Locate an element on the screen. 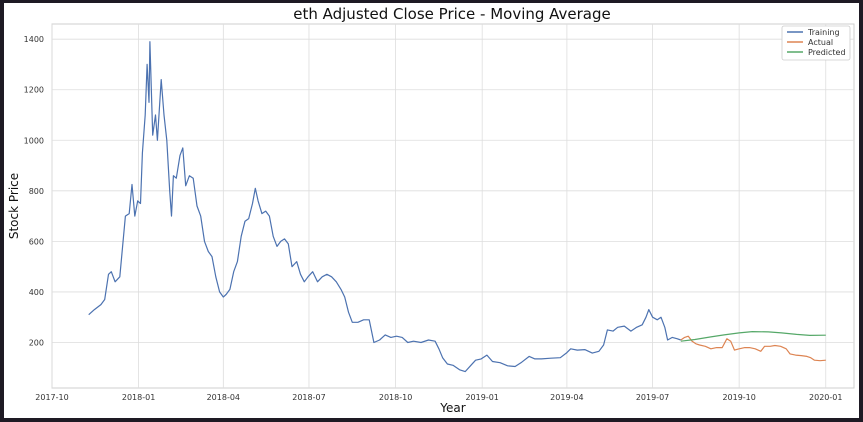 The width and height of the screenshot is (863, 422). x-tick-label: 2019-01 is located at coordinates (481, 397).